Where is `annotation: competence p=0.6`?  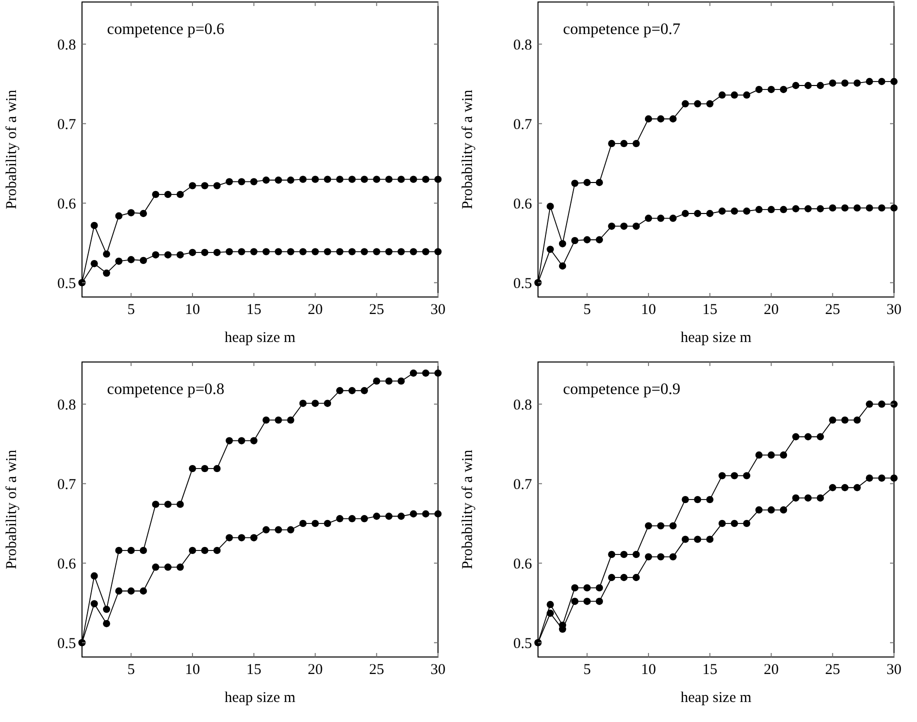 annotation: competence p=0.6 is located at coordinates (165, 29).